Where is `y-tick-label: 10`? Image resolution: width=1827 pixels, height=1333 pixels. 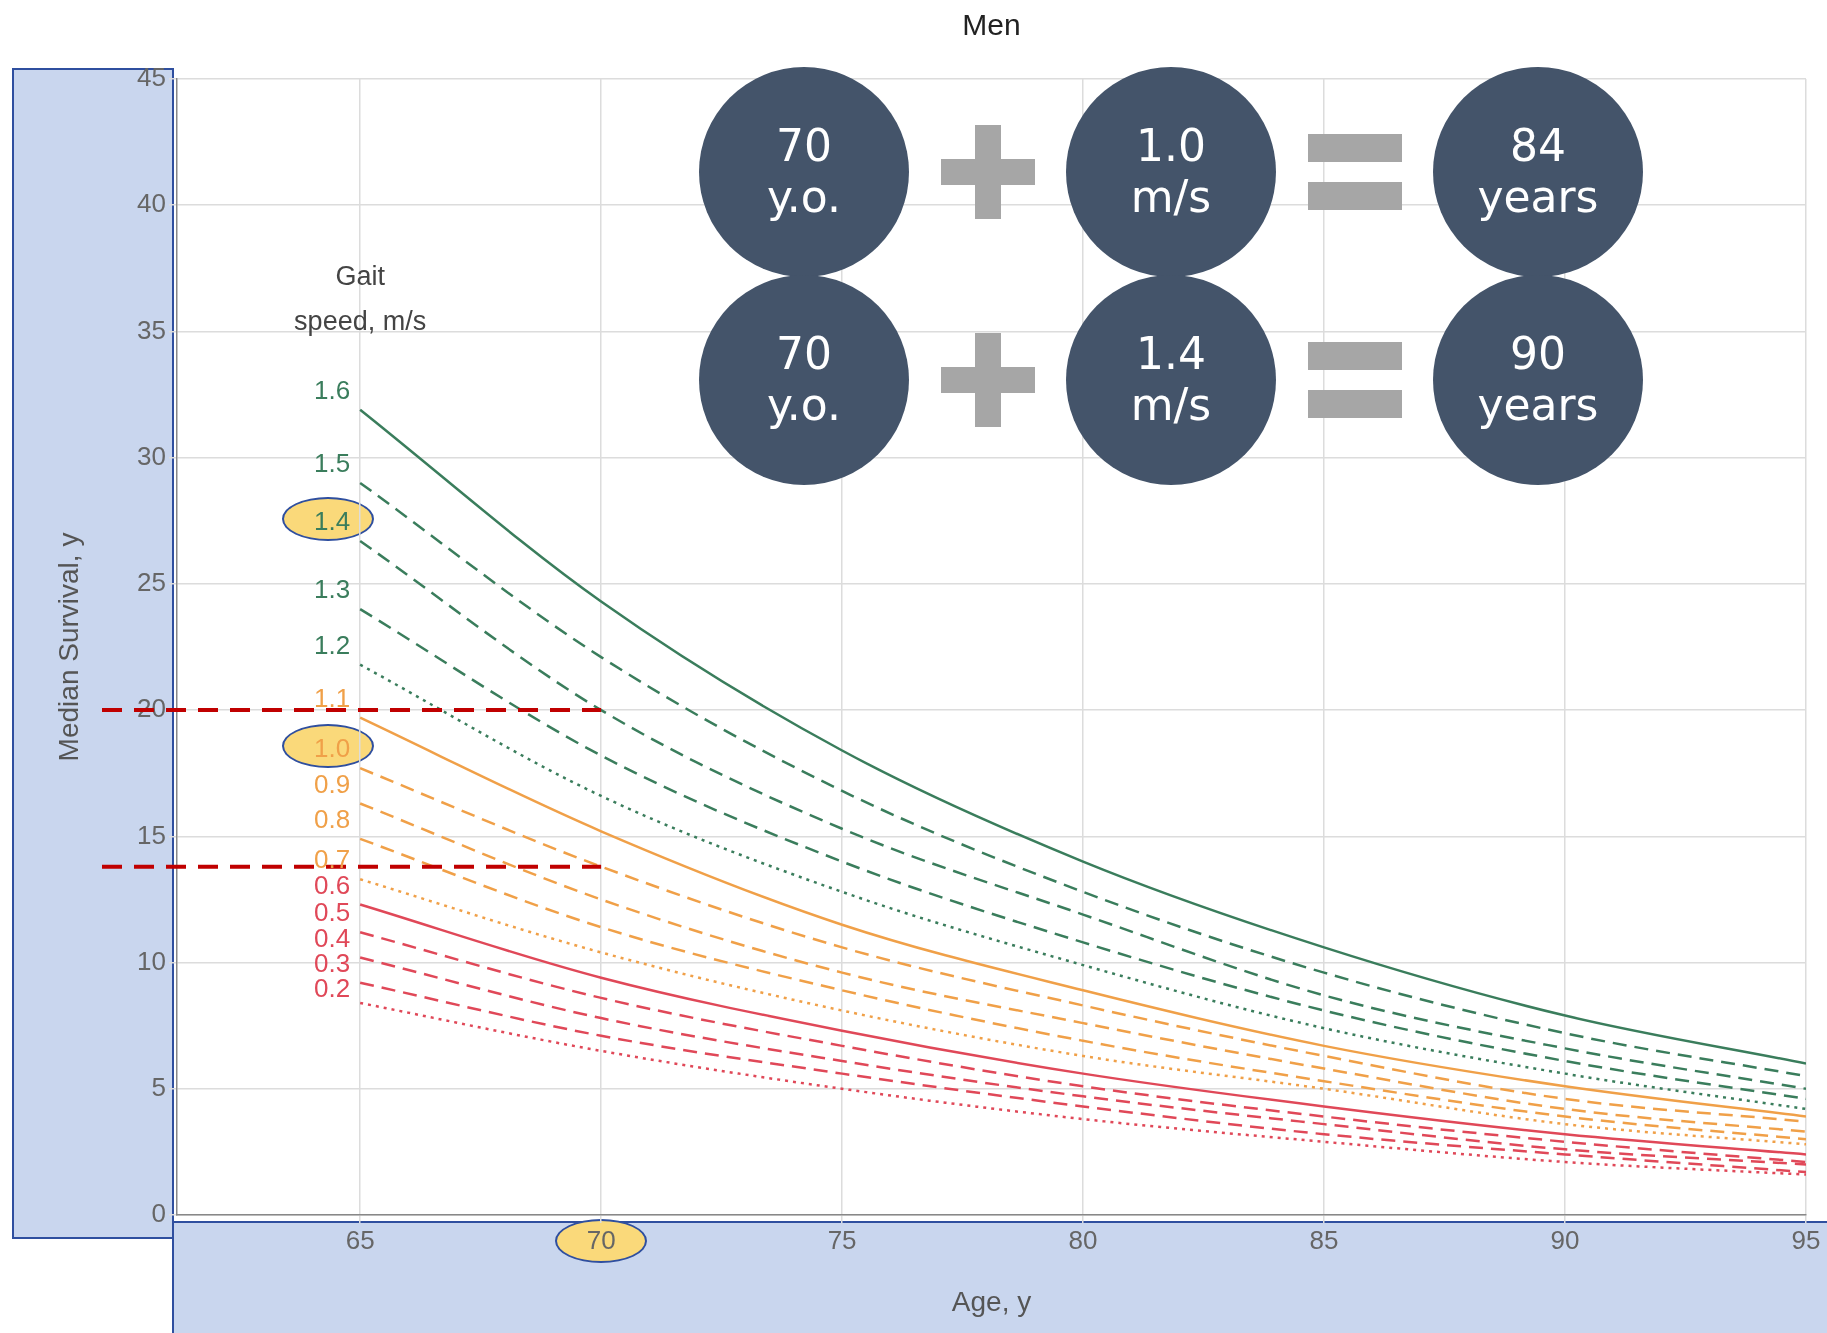
y-tick-label: 10 is located at coordinates (151, 960).